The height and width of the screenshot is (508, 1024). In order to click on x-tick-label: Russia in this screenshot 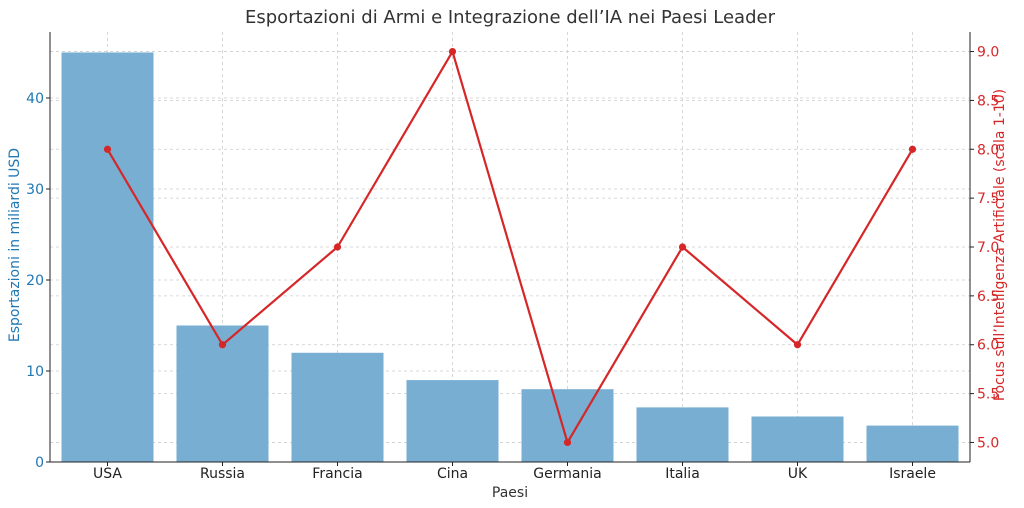, I will do `click(222, 474)`.